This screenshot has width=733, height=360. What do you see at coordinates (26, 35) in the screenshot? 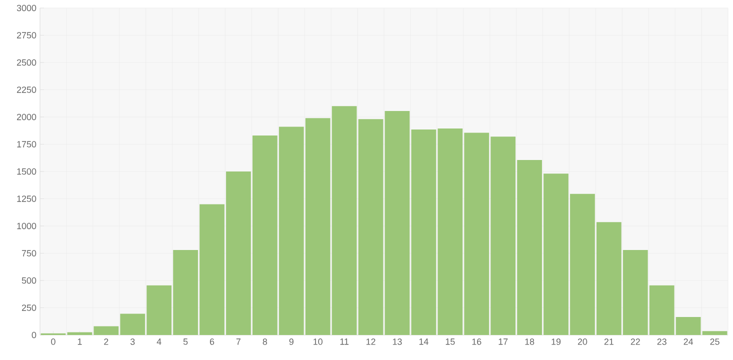
I see `y-tick-label: 2750` at bounding box center [26, 35].